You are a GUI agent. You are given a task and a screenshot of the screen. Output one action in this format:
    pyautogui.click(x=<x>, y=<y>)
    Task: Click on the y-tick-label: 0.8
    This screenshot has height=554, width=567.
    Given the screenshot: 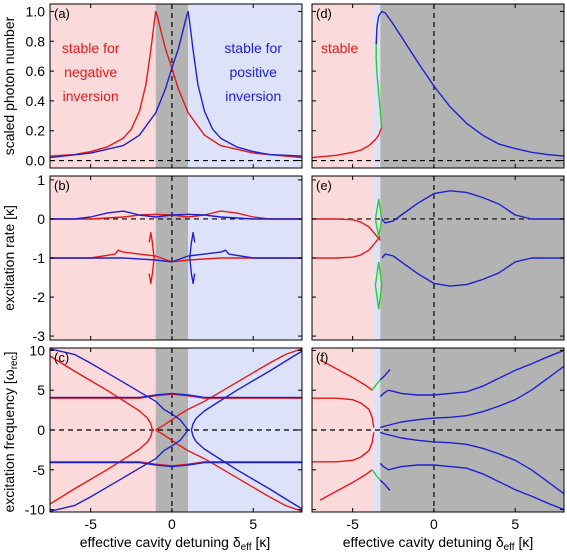 What is the action you would take?
    pyautogui.click(x=36, y=41)
    